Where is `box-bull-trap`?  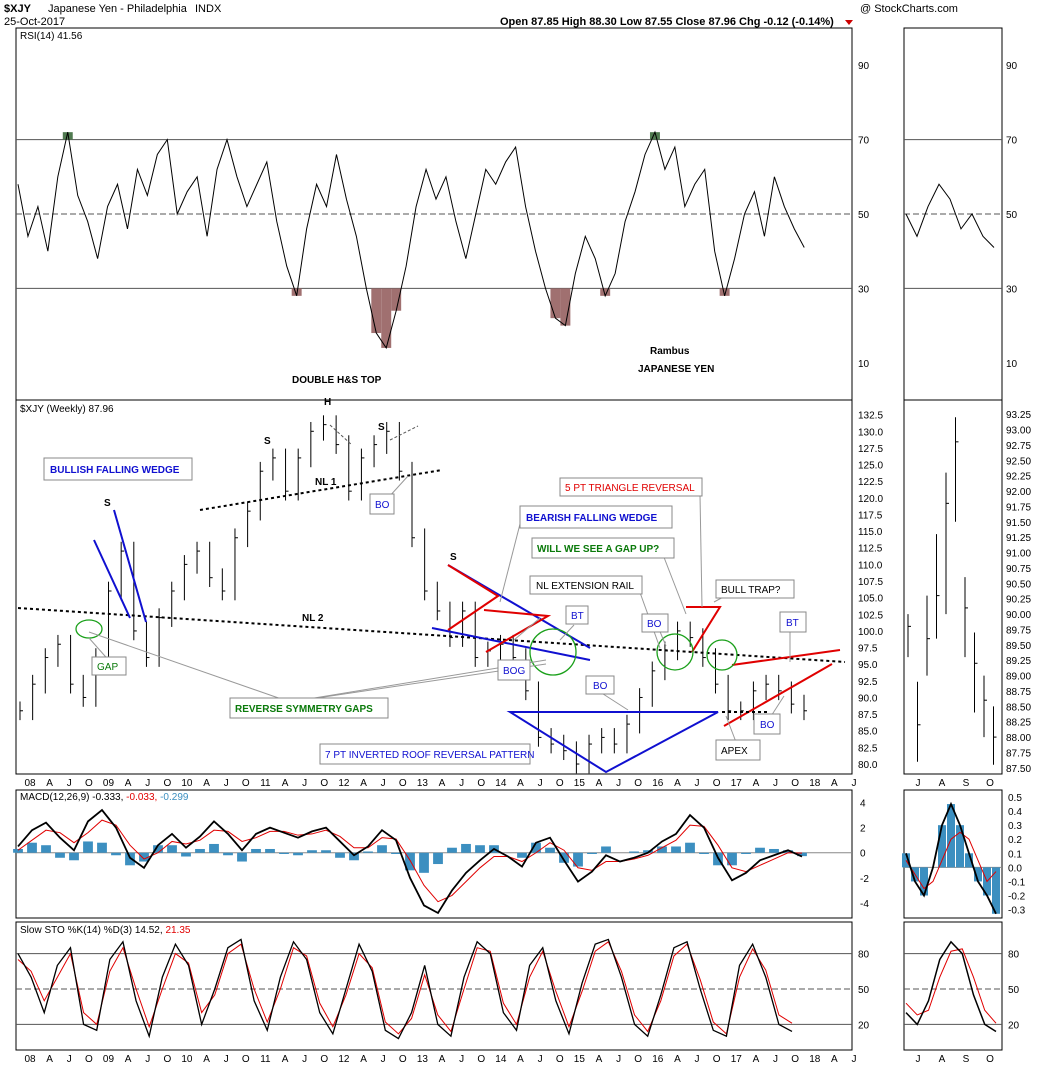
box-bull-trap is located at coordinates (755, 589).